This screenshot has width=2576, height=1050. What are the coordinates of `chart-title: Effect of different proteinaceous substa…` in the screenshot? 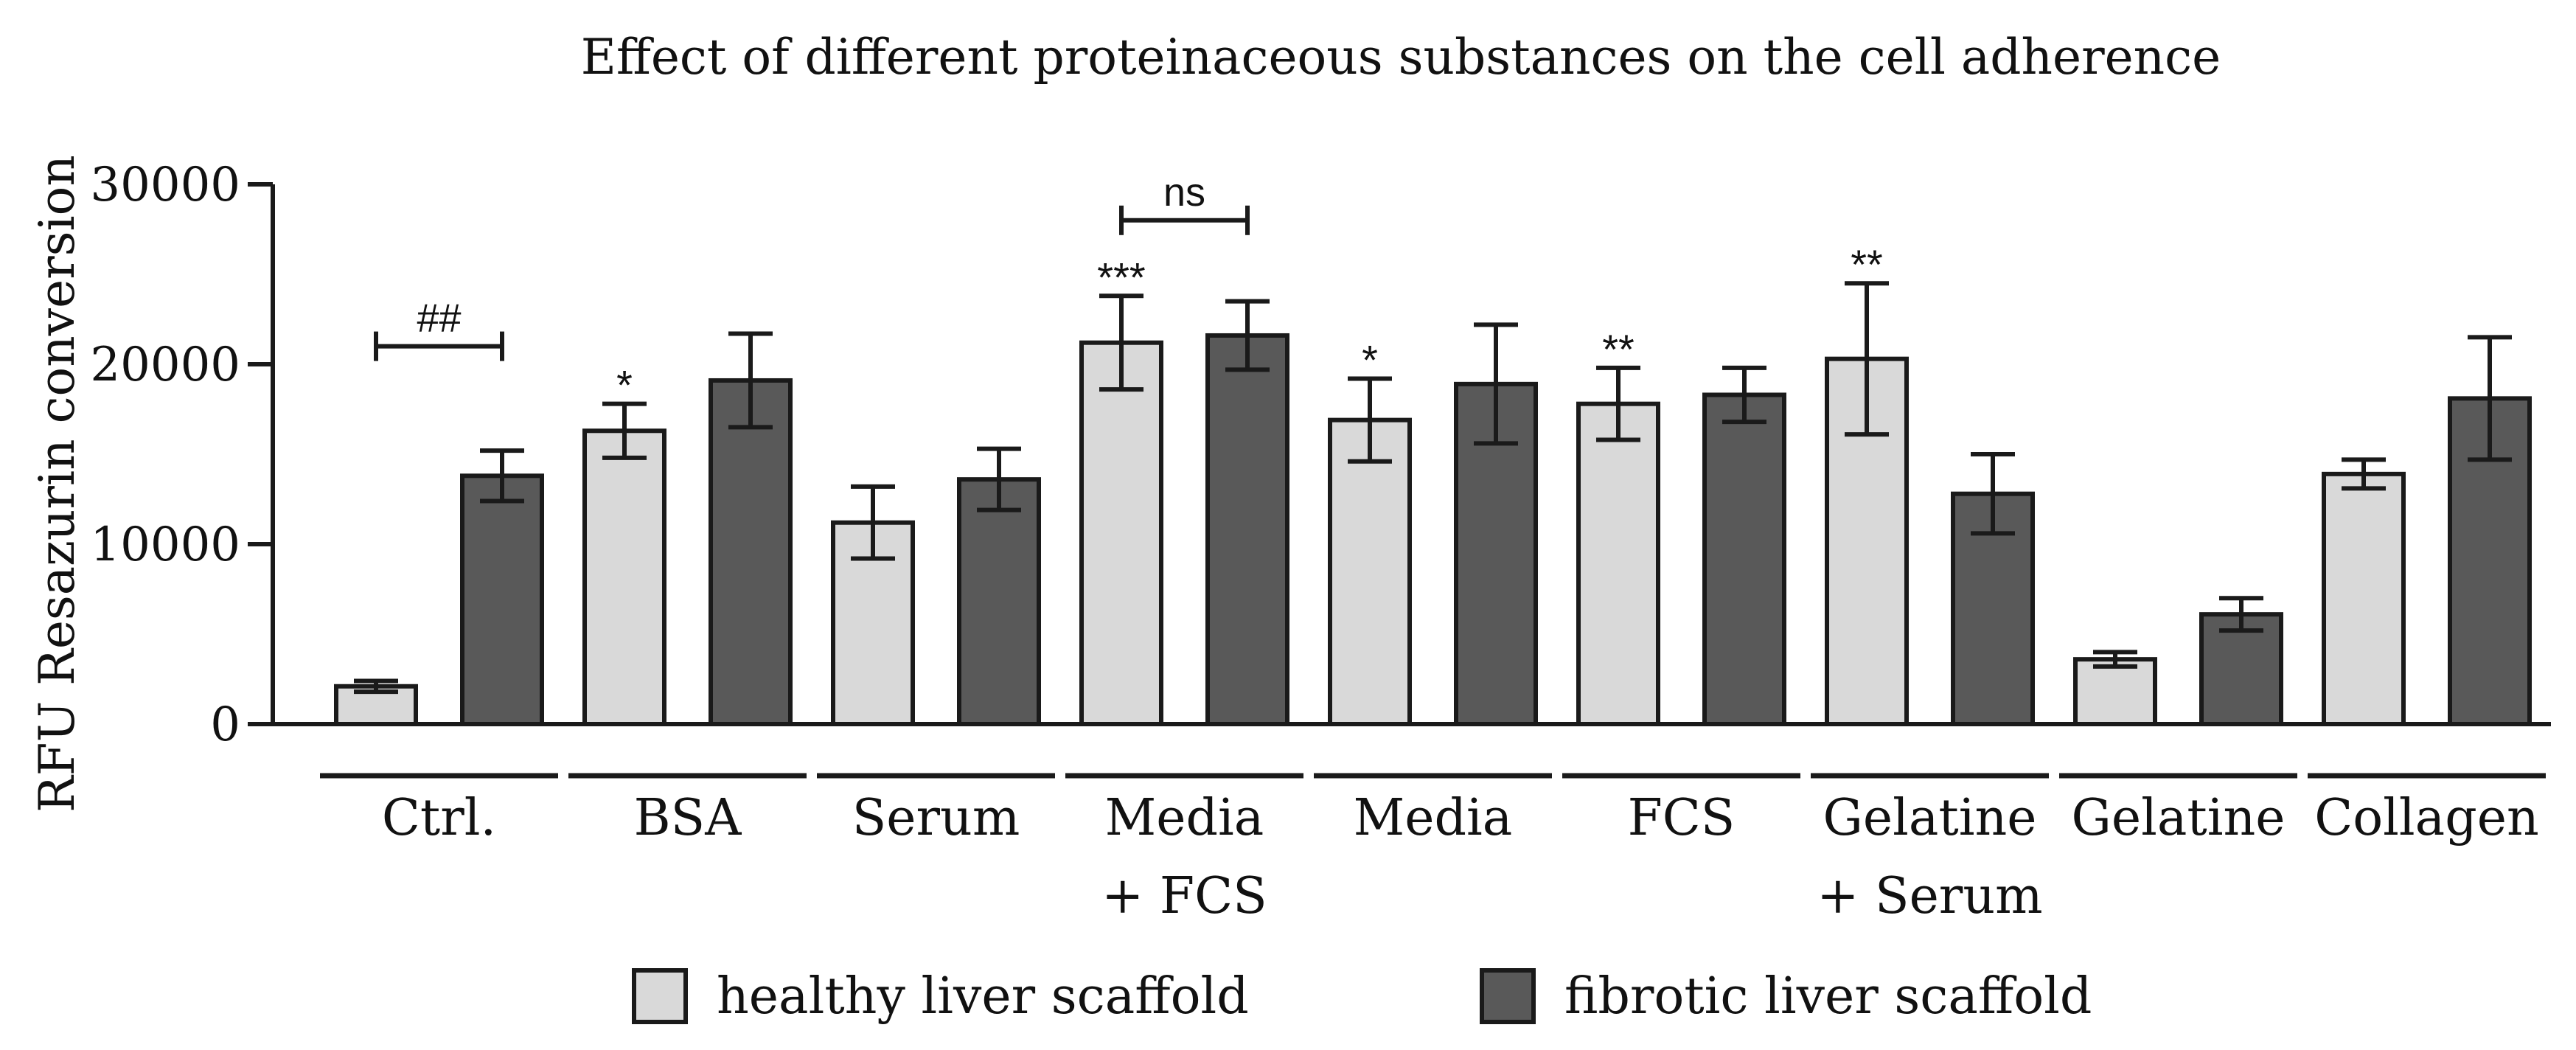 It's located at (1401, 57).